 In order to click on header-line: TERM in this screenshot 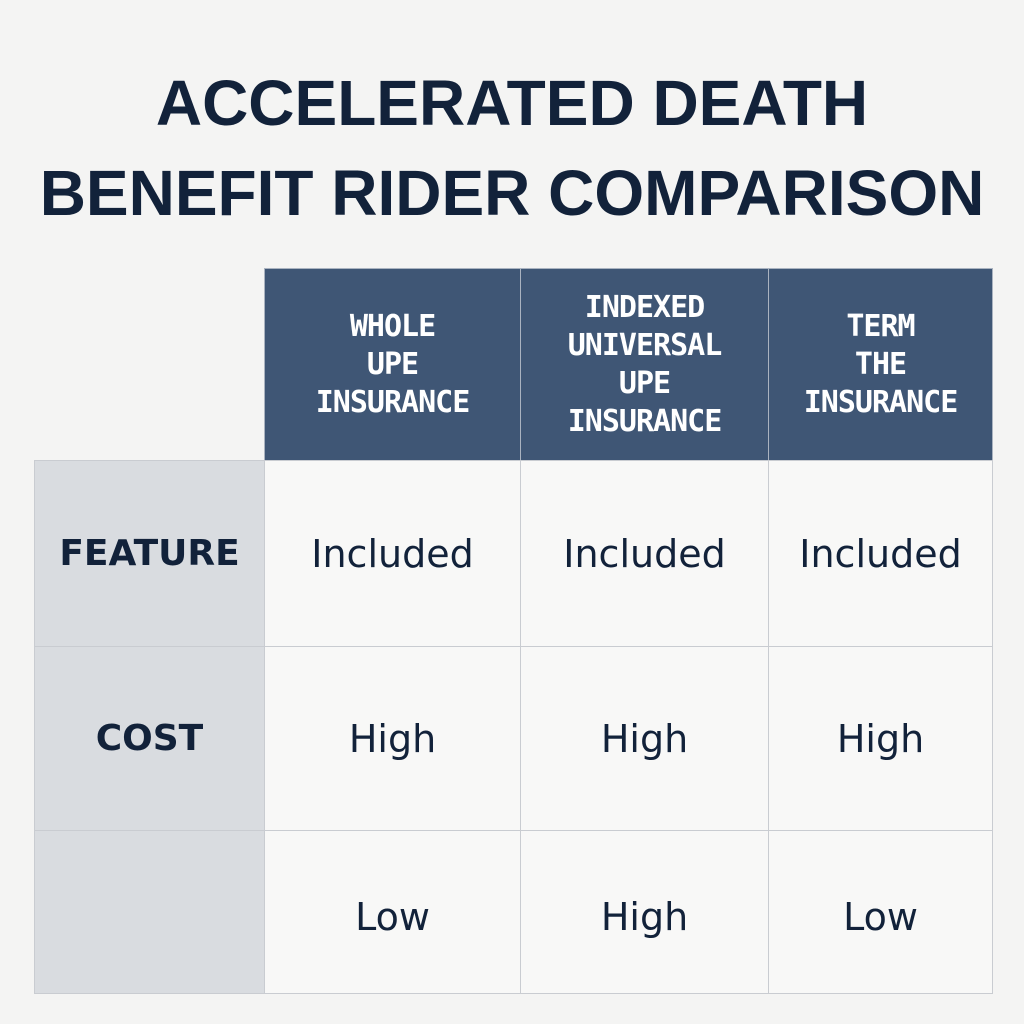, I will do `click(880, 326)`.